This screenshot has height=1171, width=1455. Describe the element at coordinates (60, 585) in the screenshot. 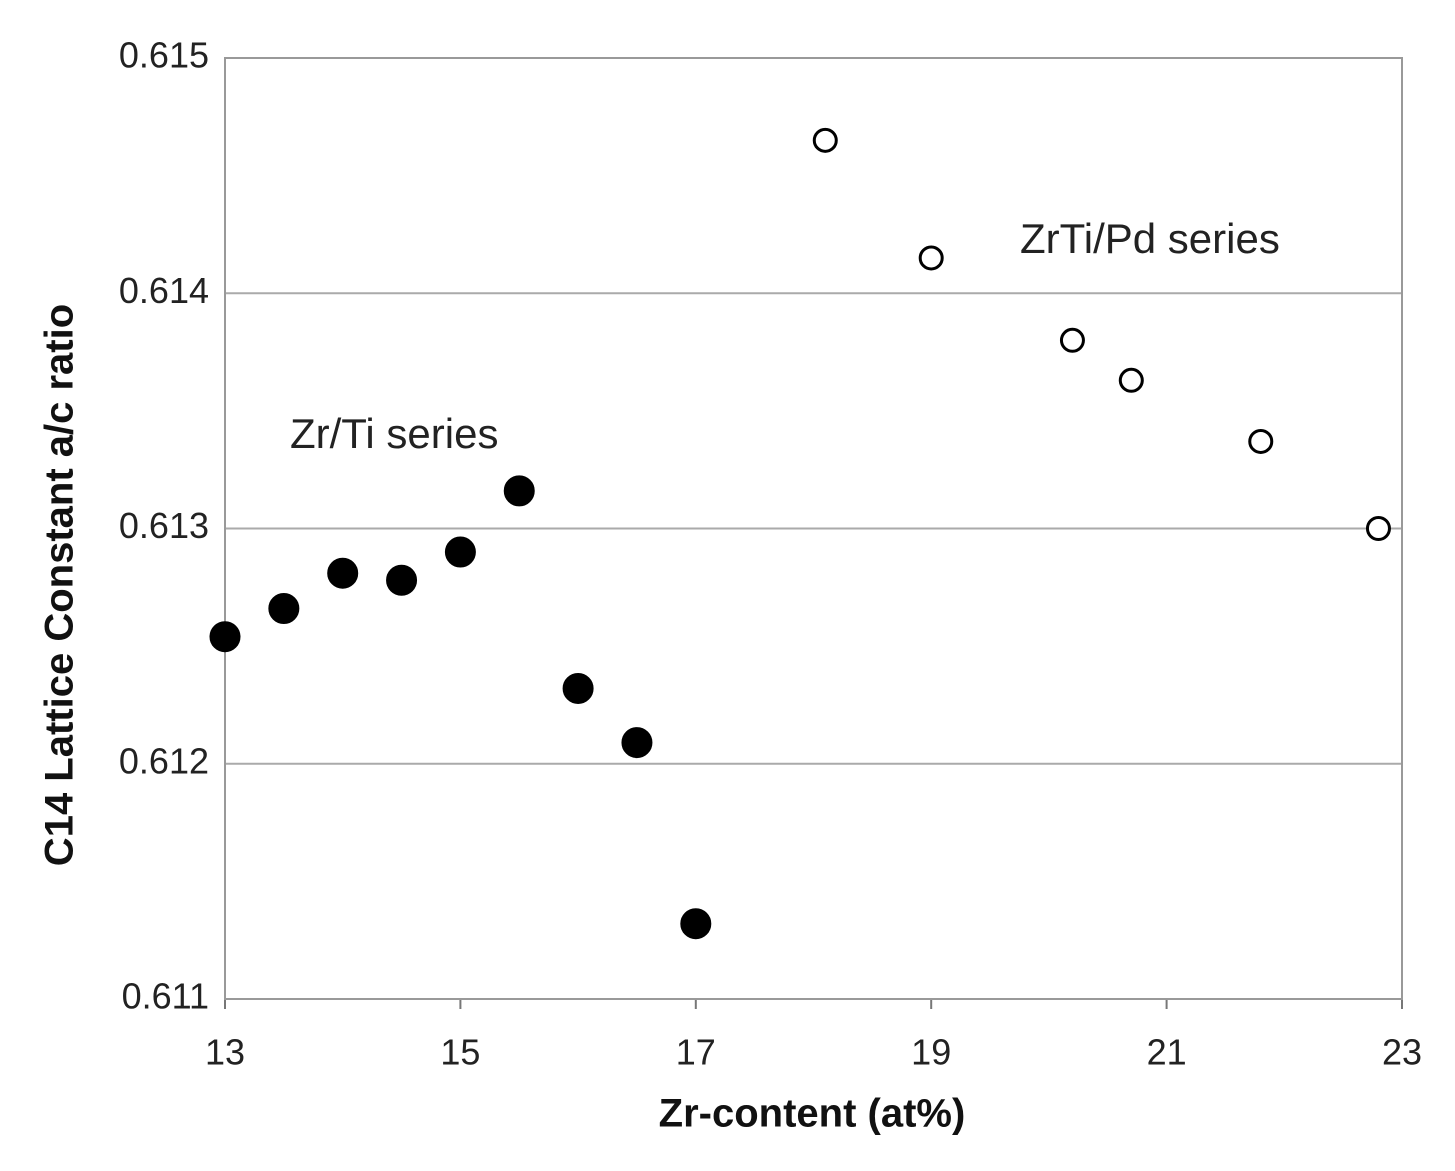

I see `y-axis-label: C14 Lattice Constant a/c ratio` at that location.